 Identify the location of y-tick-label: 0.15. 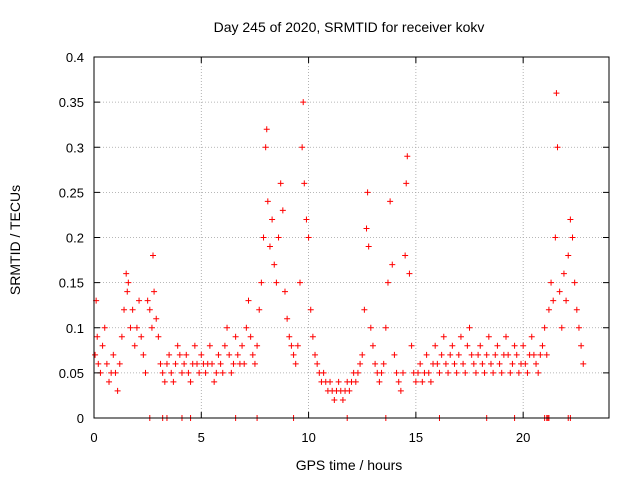
(71, 283).